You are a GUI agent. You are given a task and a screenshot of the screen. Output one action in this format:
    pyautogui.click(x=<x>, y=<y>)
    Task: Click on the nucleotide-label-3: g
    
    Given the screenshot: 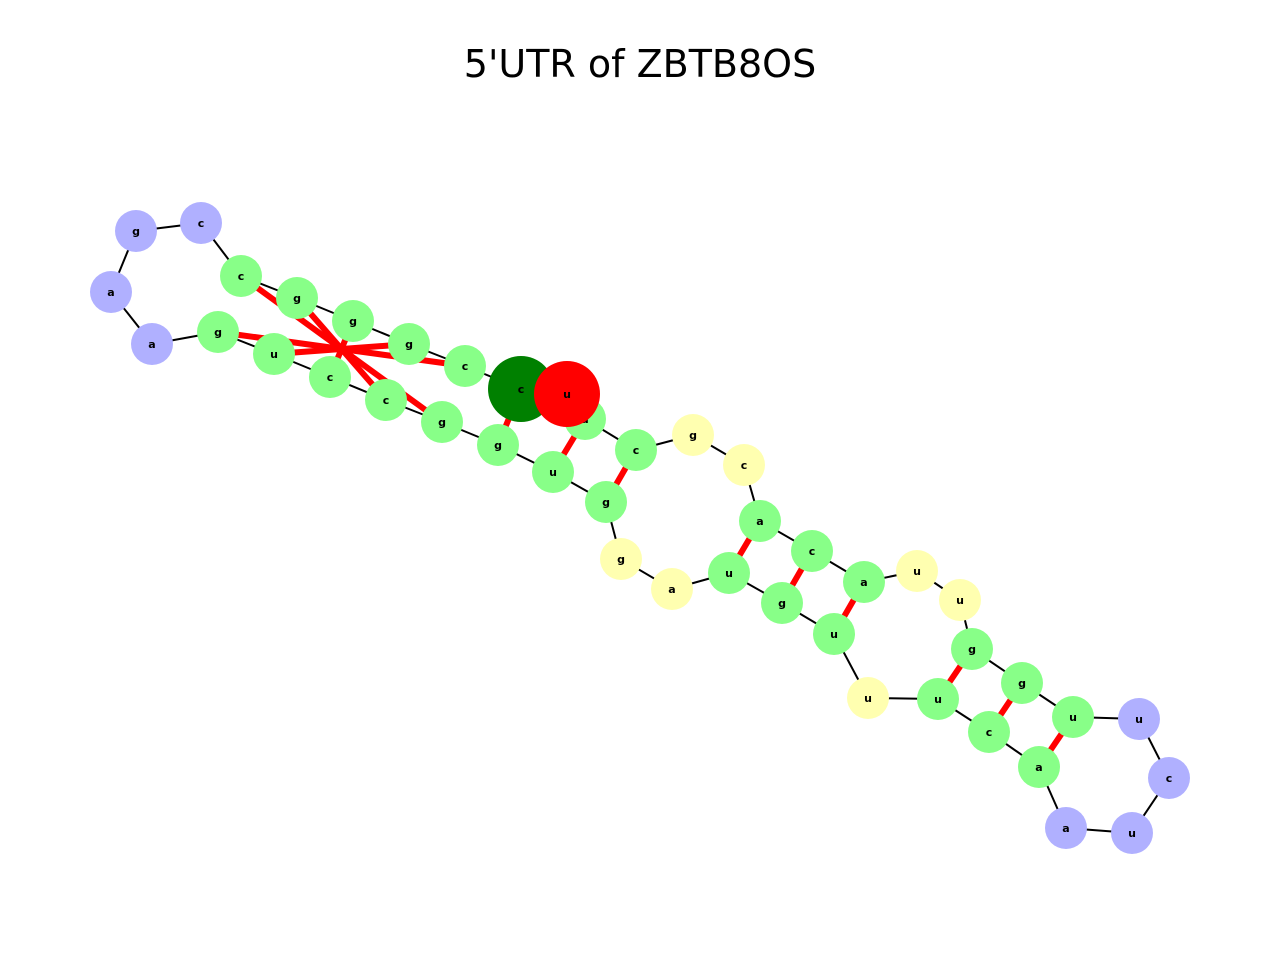 What is the action you would take?
    pyautogui.click(x=409, y=344)
    